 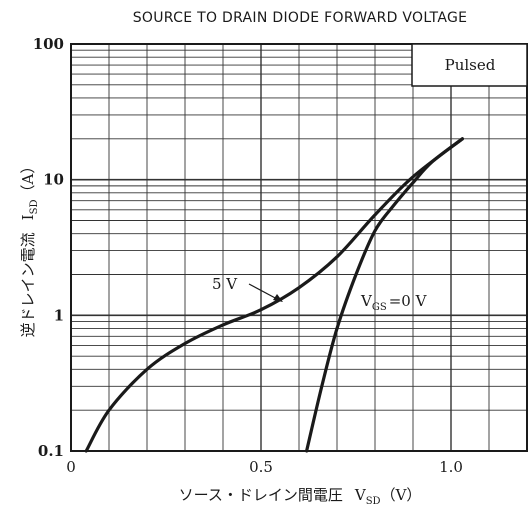 What do you see at coordinates (261, 495) in the screenshot?
I see `x-axis-label-main: ソース・ドレイン間電圧` at bounding box center [261, 495].